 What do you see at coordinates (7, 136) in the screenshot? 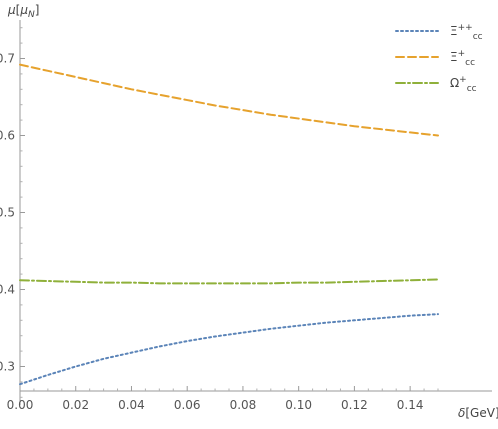
I see `y-tick-label: 0.6` at bounding box center [7, 136].